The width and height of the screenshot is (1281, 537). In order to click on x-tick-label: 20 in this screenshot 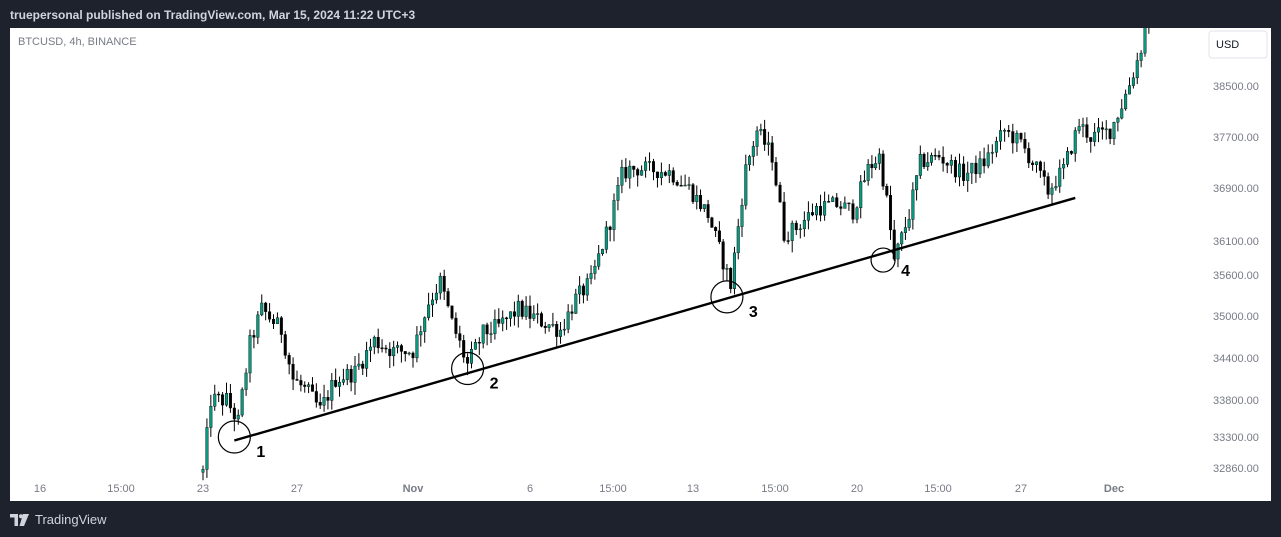, I will do `click(857, 489)`.